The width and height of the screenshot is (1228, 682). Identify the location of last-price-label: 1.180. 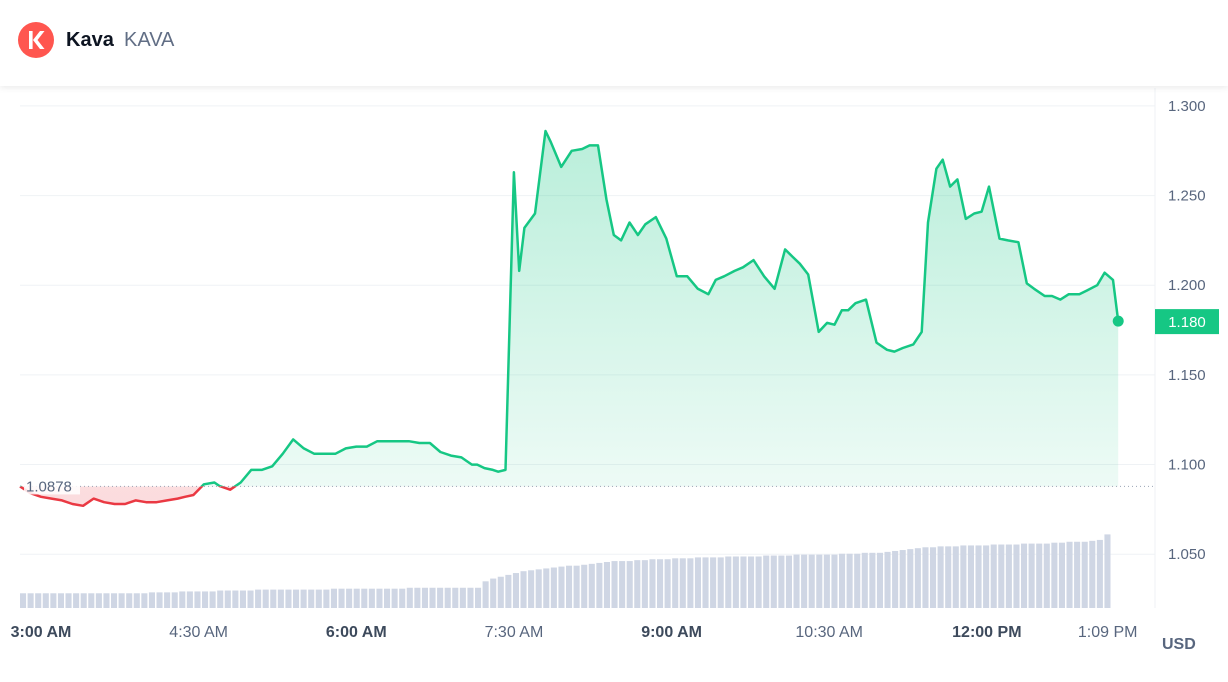
(1187, 322).